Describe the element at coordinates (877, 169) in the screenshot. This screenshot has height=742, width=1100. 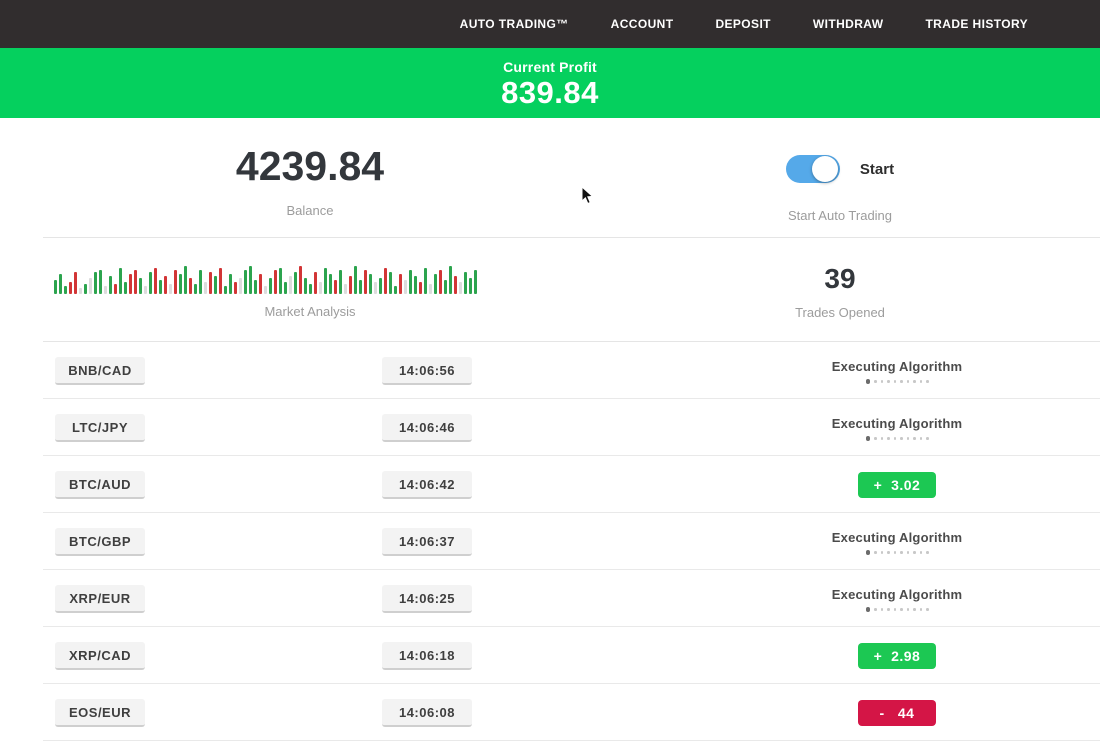
I see `toggle-start-label: Start` at that location.